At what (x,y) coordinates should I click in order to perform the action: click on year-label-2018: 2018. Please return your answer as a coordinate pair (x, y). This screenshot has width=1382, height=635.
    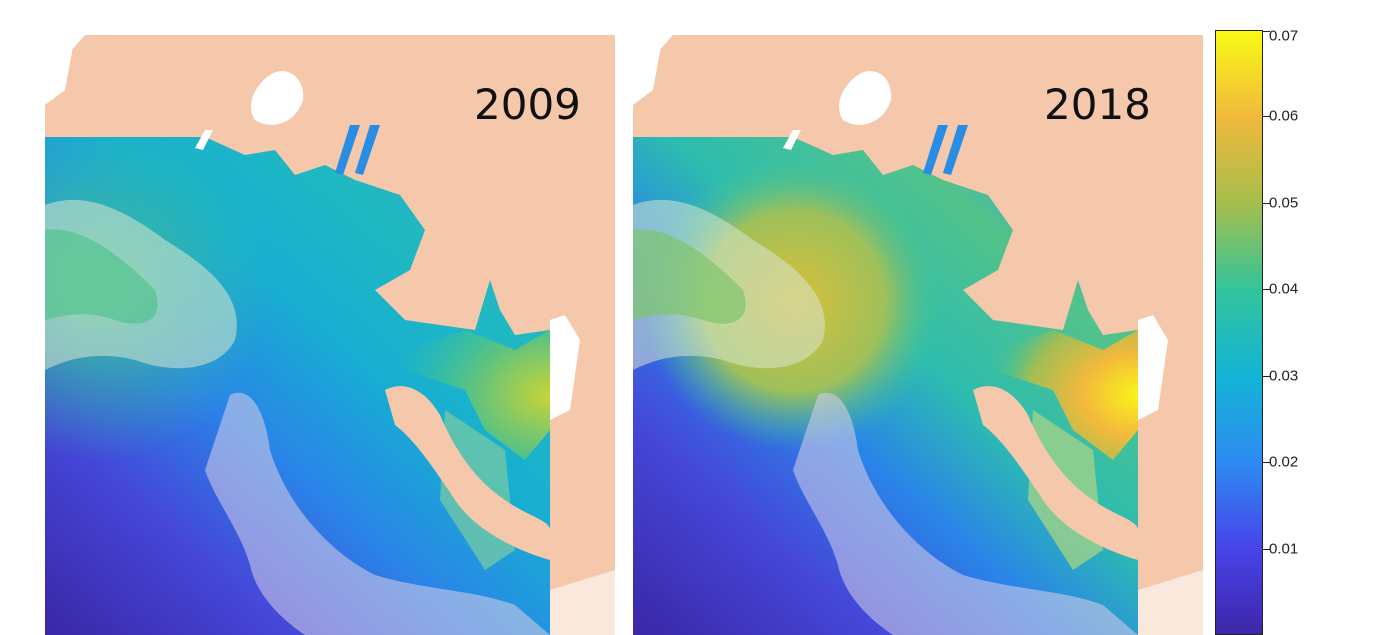
    Looking at the image, I should click on (1097, 104).